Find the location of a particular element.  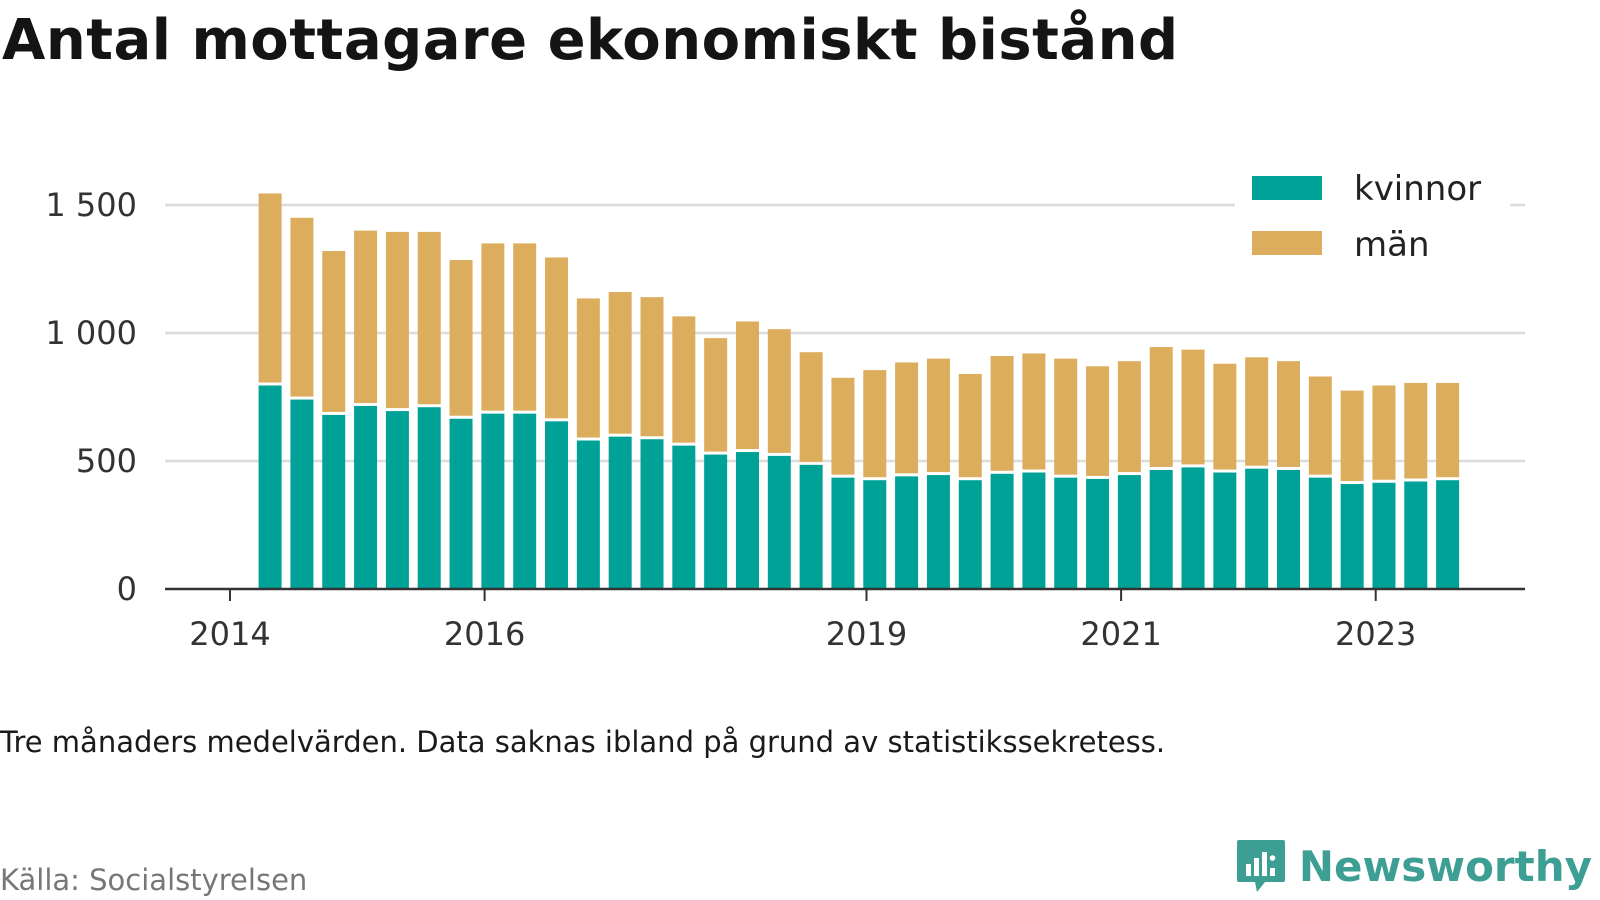

chart-title: Antal mottagare ekonomiskt bistånd is located at coordinates (590, 40).